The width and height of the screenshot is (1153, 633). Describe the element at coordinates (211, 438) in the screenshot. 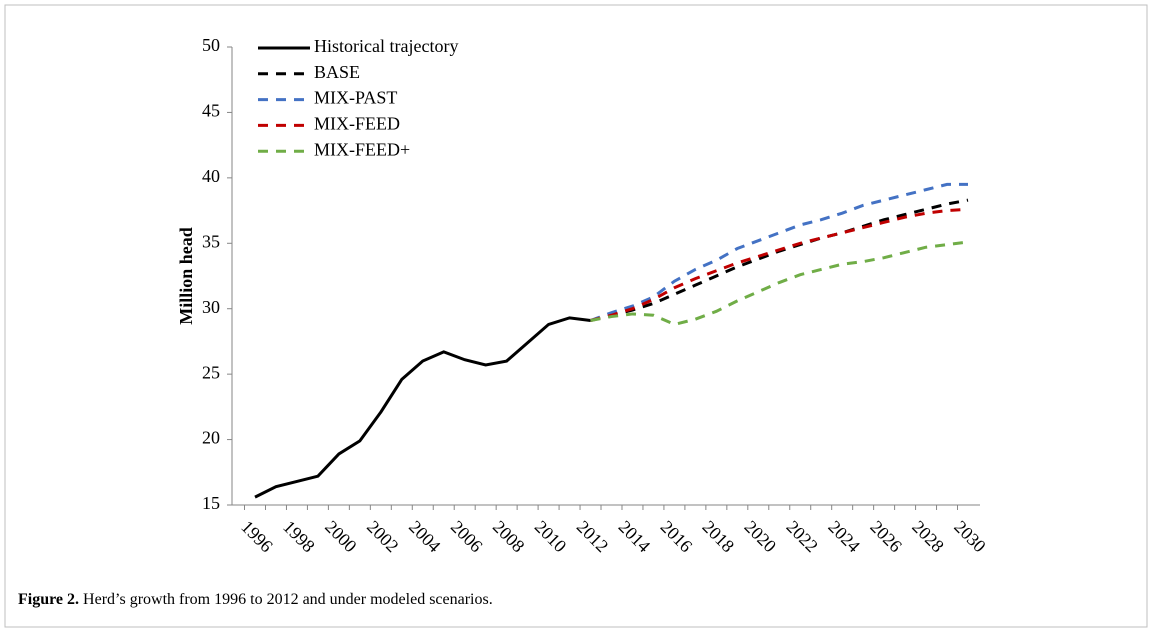

I see `y-tick-label: 20` at that location.